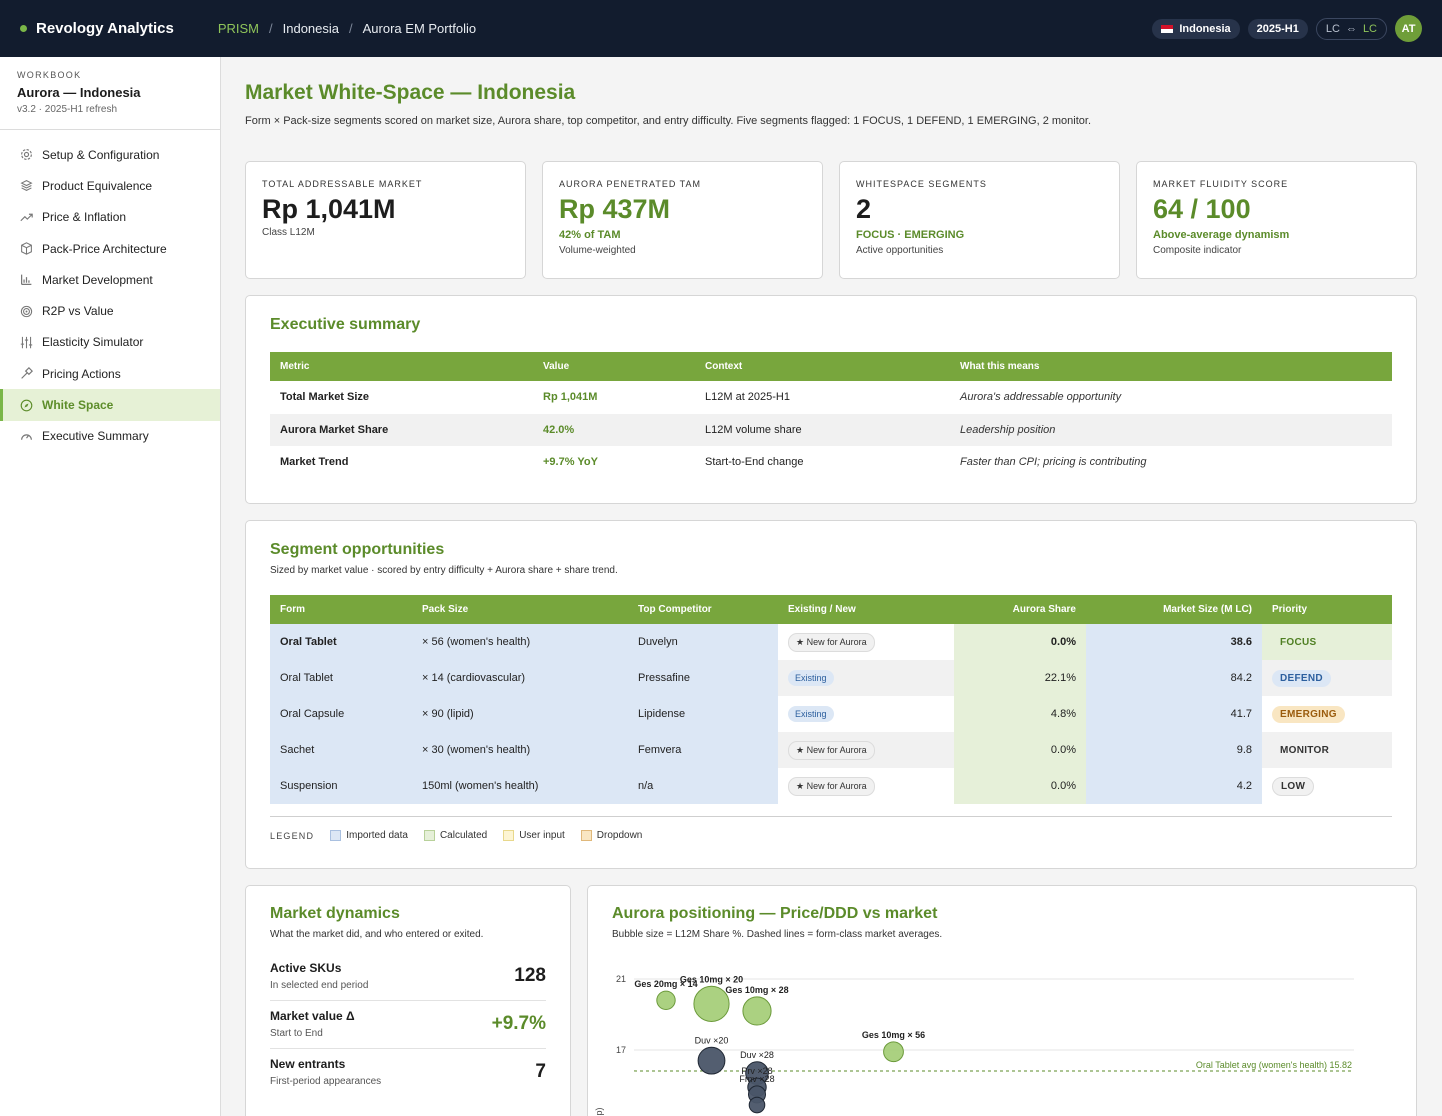  I want to click on brand: Revology Analytics, so click(97, 28).